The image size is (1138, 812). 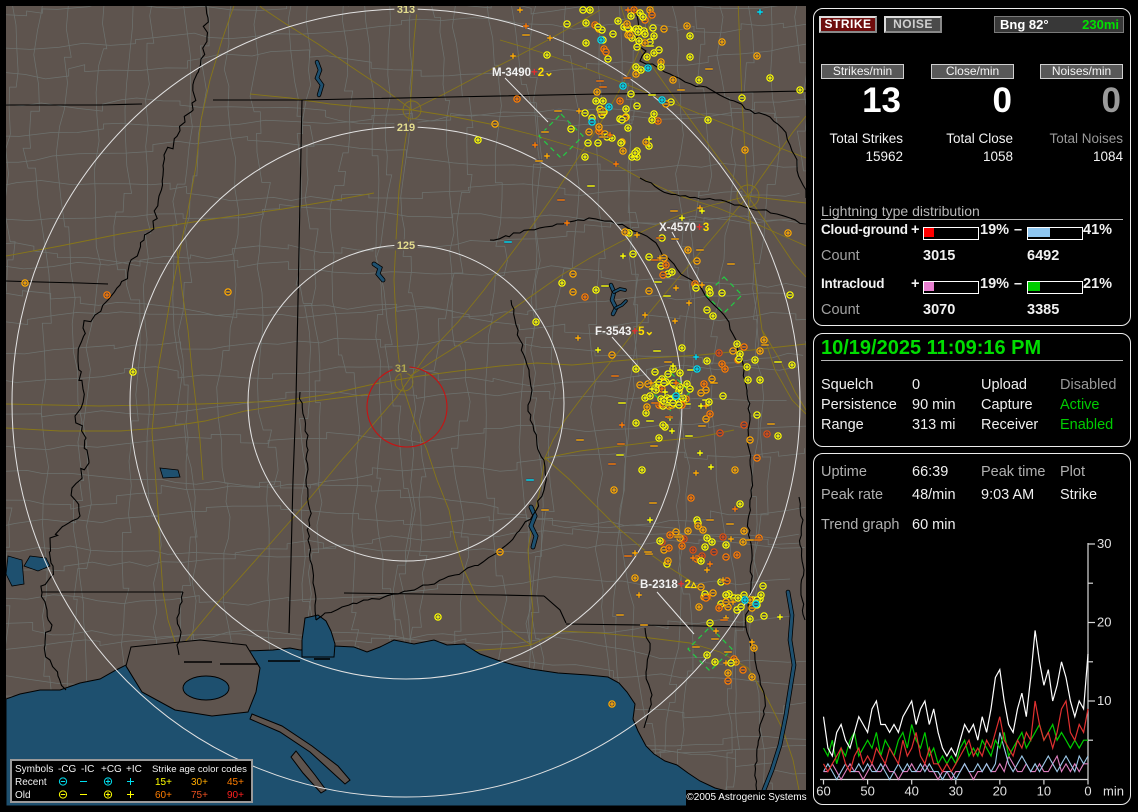 What do you see at coordinates (401, 369) in the screenshot?
I see `svg-text: 31` at bounding box center [401, 369].